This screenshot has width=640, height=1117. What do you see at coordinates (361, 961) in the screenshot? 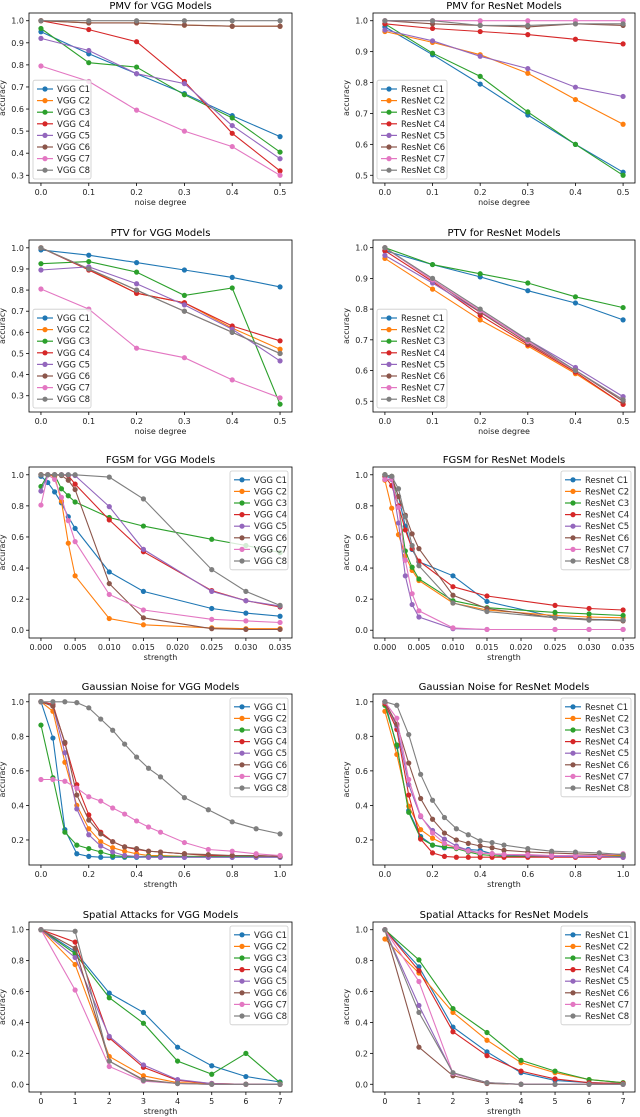
I see `y-tick-label: 0.8` at bounding box center [361, 961].